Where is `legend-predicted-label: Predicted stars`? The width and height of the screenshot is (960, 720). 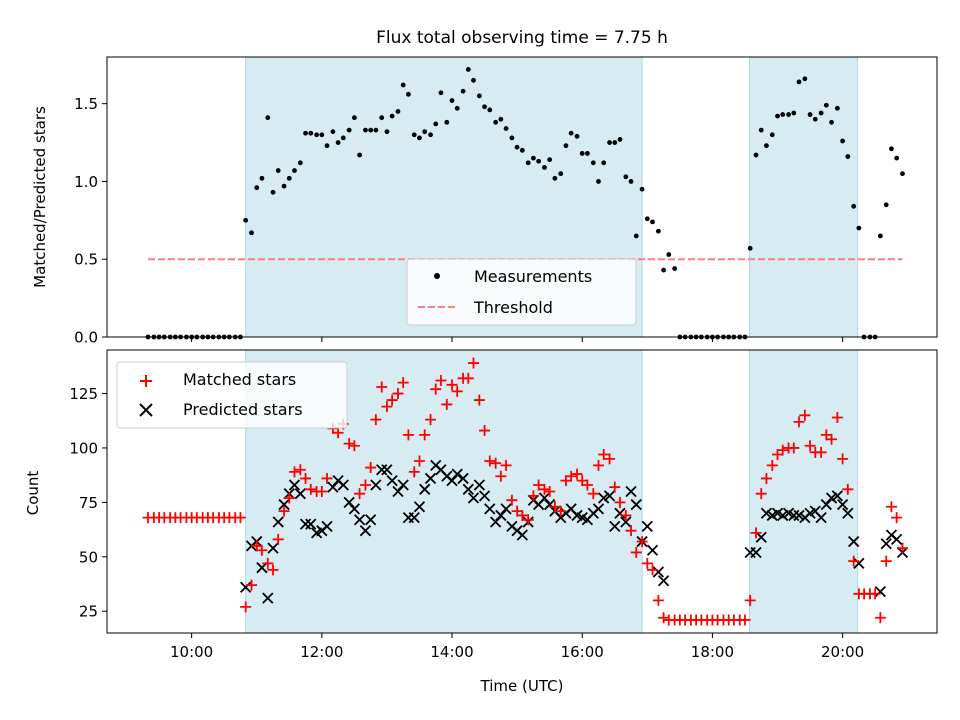
legend-predicted-label: Predicted stars is located at coordinates (243, 409).